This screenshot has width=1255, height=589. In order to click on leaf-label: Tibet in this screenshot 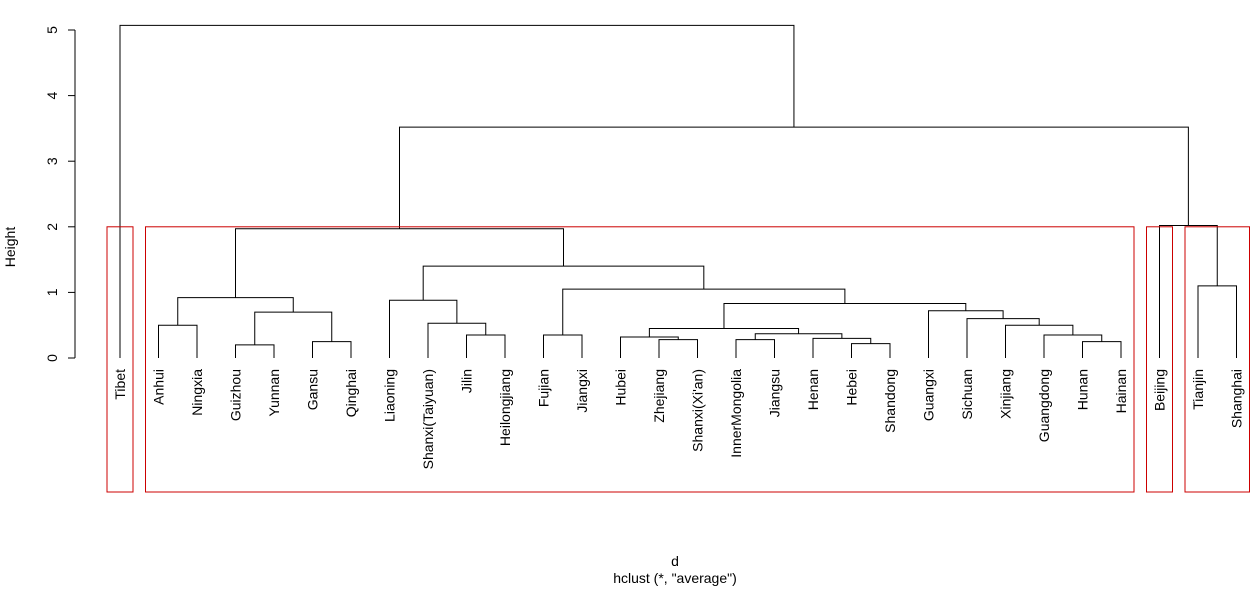, I will do `click(120, 384)`.